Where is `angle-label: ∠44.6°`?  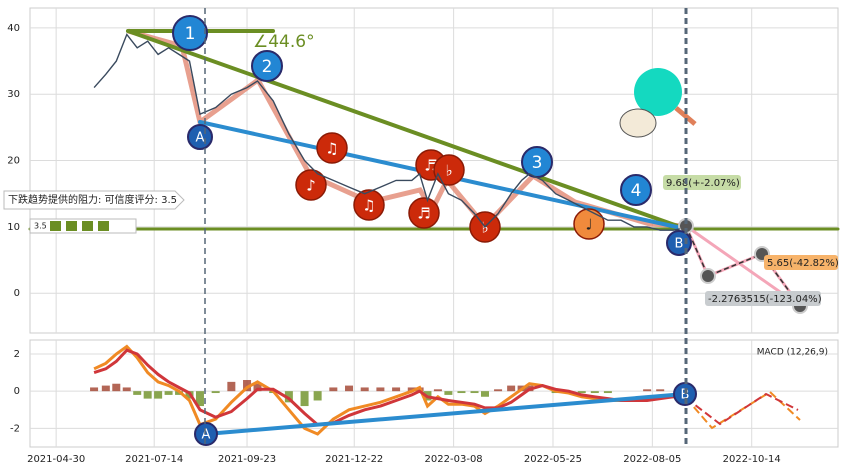 angle-label: ∠44.6° is located at coordinates (284, 42).